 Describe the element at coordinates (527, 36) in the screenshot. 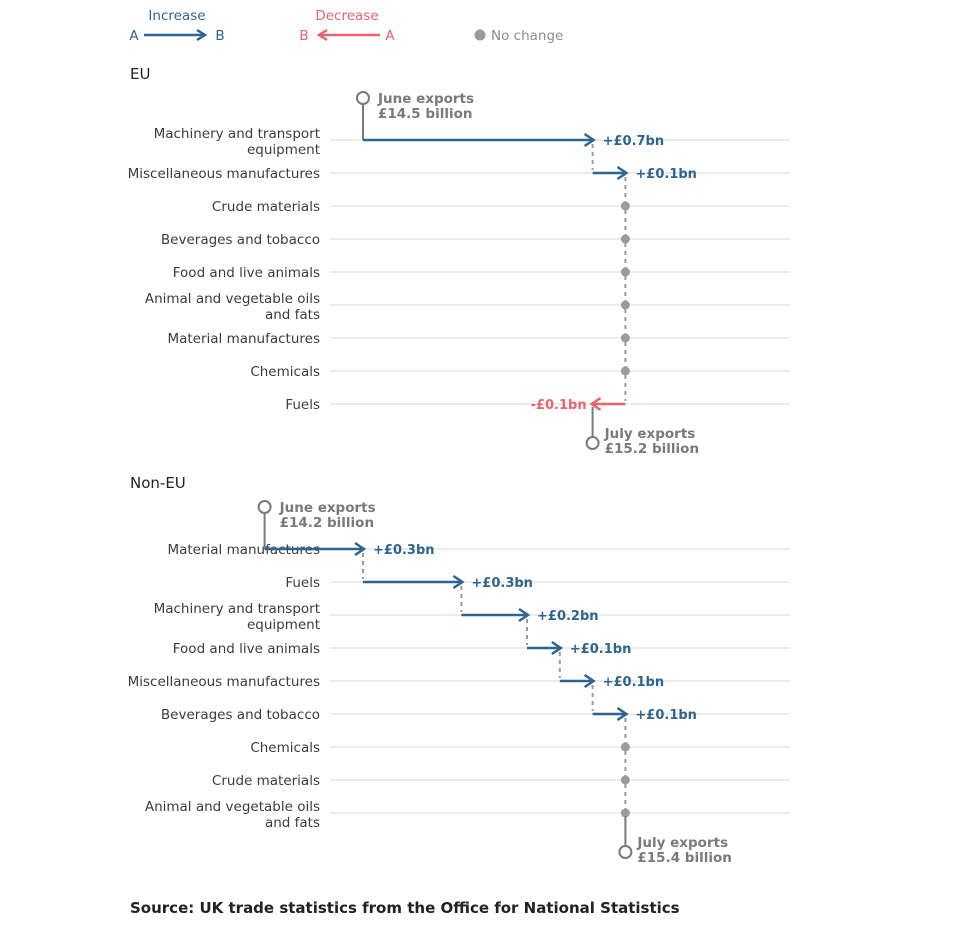

I see `legend-no-change-label: No change` at that location.